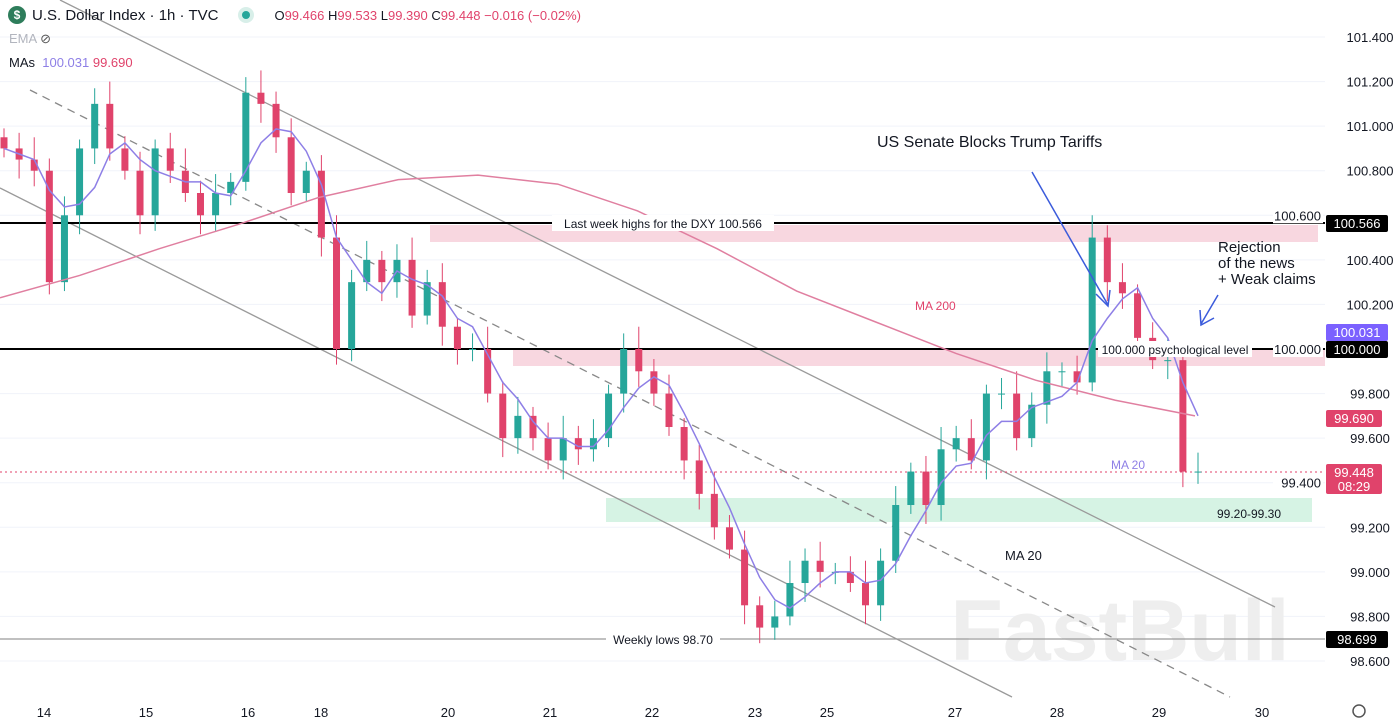  I want to click on rejection-line1: Rejection, so click(1249, 247).